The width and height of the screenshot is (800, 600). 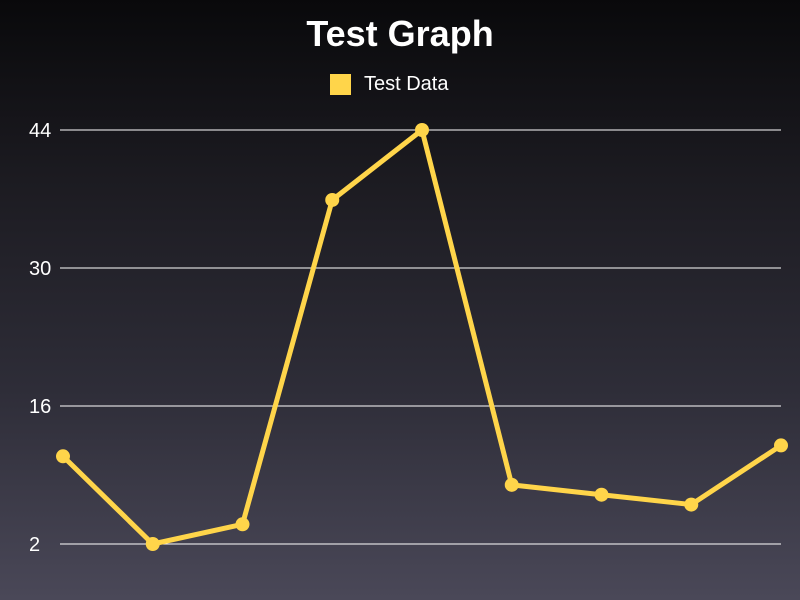 I want to click on y-tick-label-16: 16, so click(x=40, y=407).